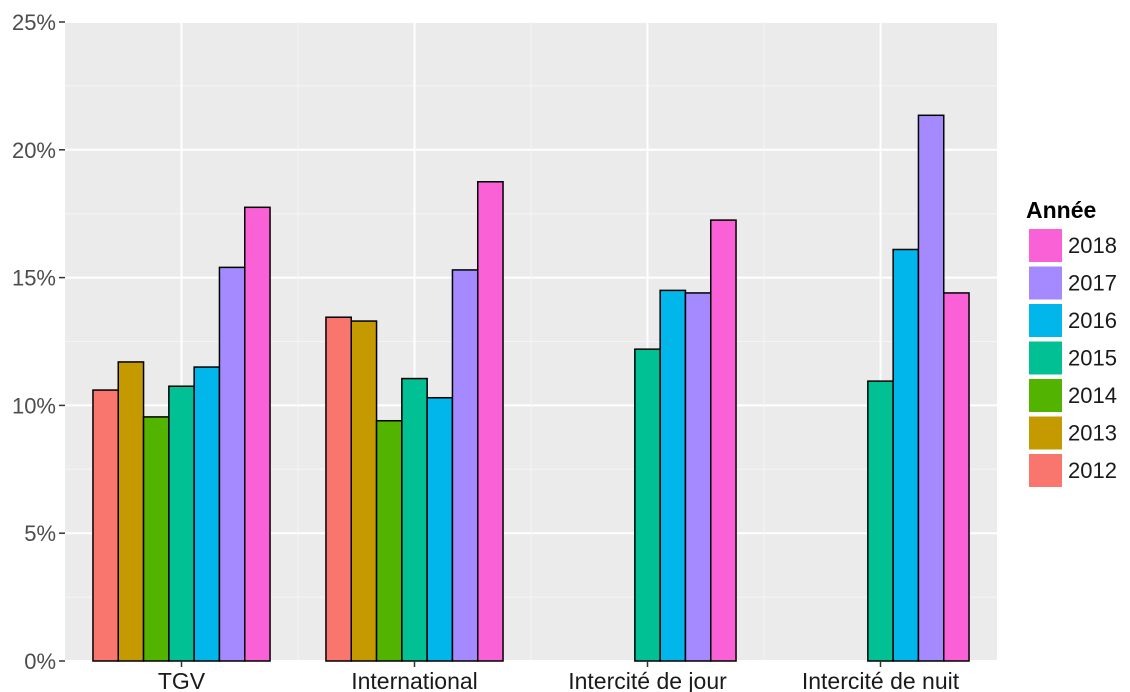  What do you see at coordinates (1071, 342) in the screenshot?
I see `legend: Année 2018 2017 2016 2015 2014 2013 2012` at bounding box center [1071, 342].